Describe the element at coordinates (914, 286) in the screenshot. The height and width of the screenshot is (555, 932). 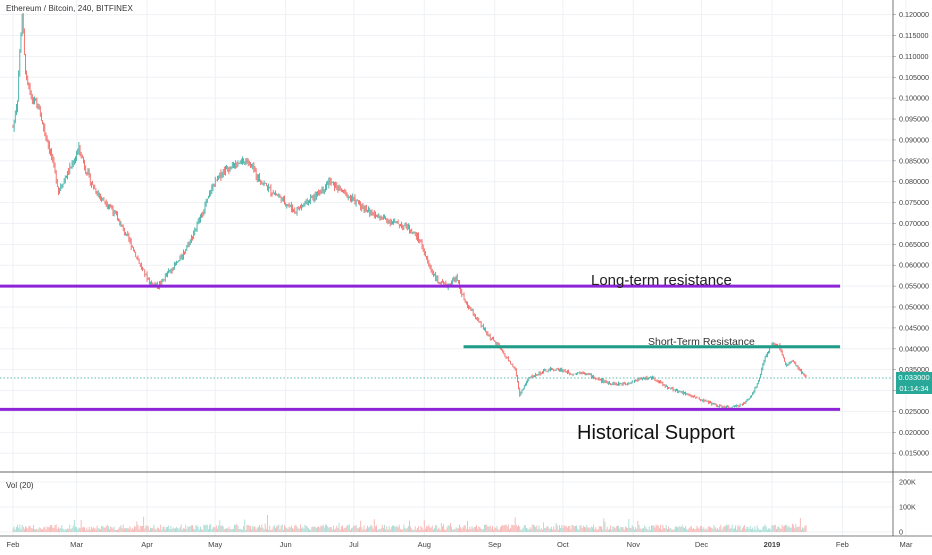
I see `y-tick-label: 0.055000` at that location.